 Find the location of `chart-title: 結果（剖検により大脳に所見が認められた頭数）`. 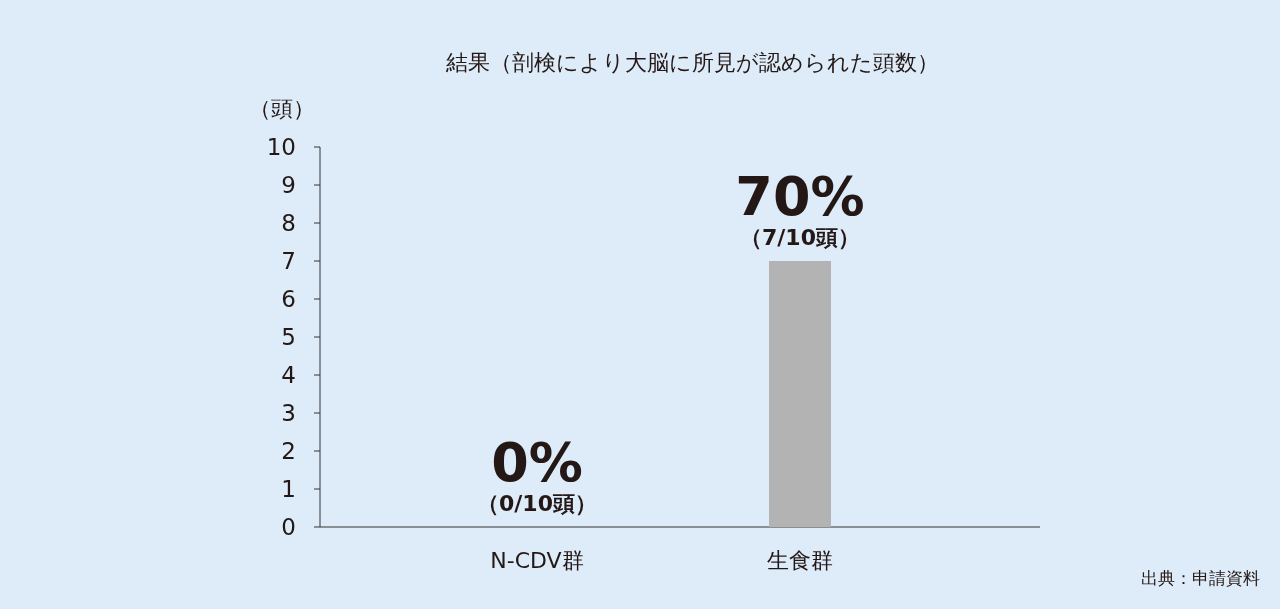

chart-title: 結果（剖検により大脳に所見が認められた頭数） is located at coordinates (691, 62).